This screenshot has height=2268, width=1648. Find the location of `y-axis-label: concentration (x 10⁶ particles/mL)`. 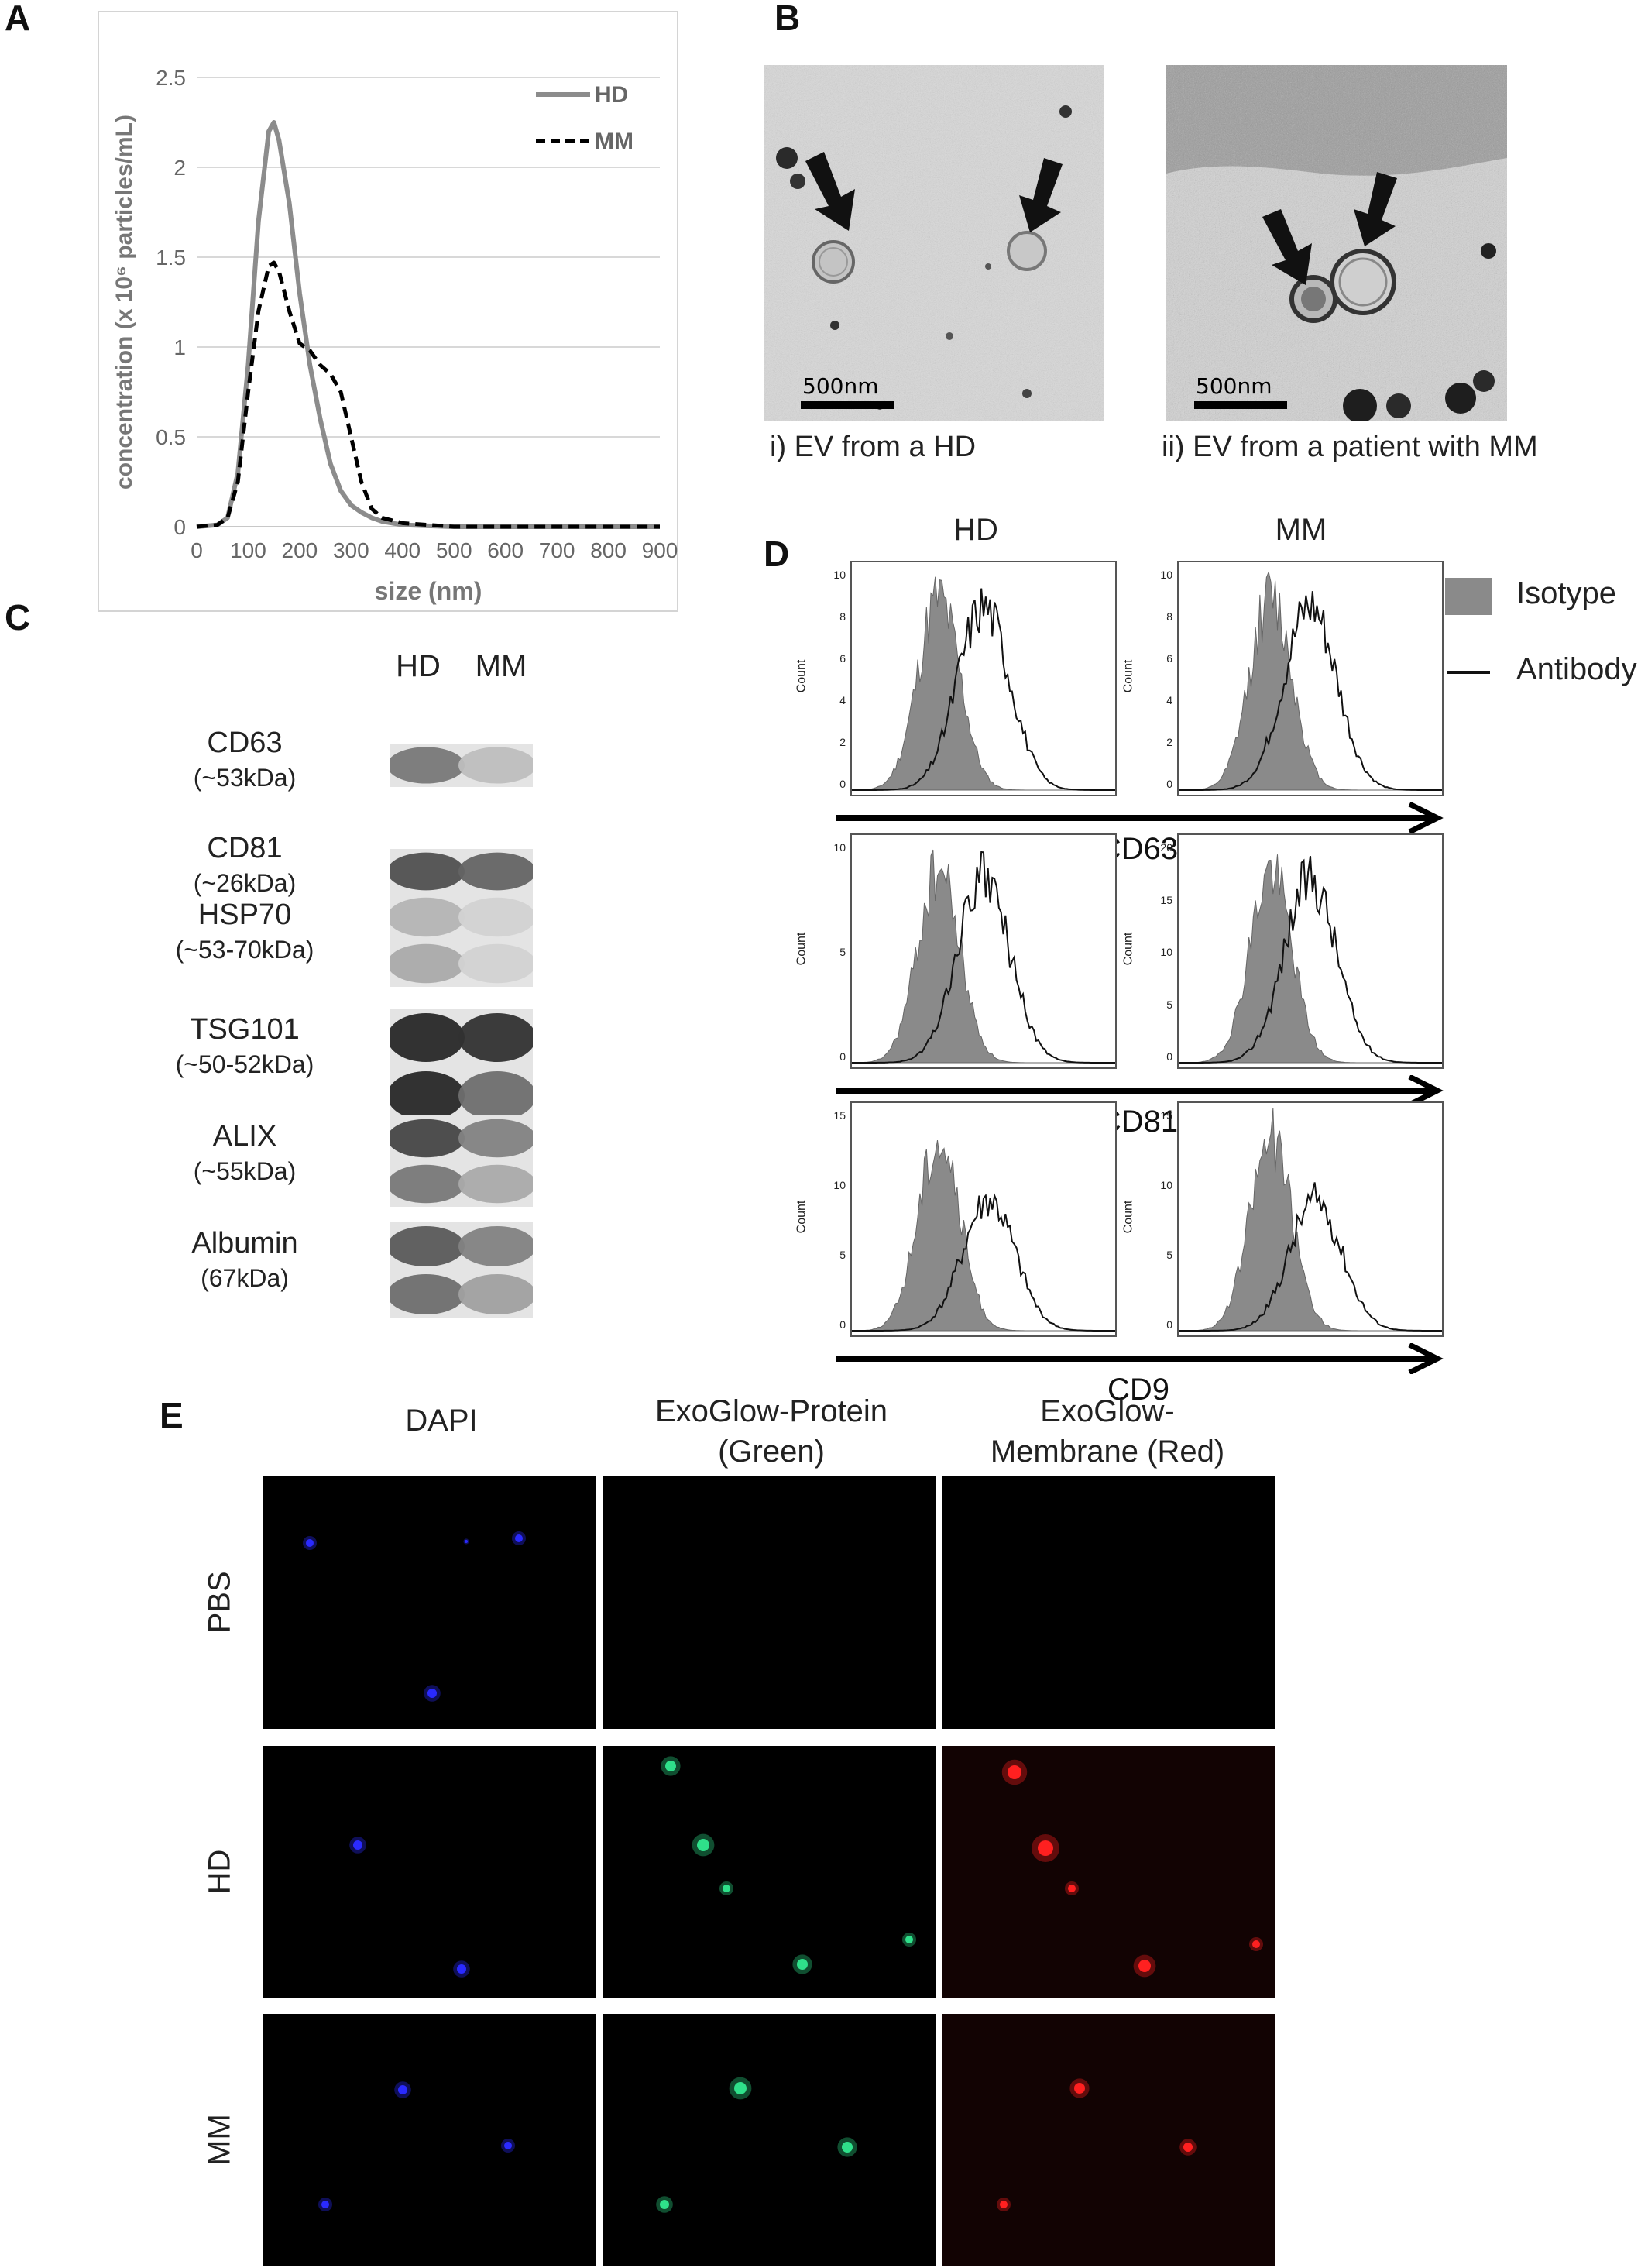

y-axis-label: concentration (x 10⁶ particles/mL) is located at coordinates (125, 302).